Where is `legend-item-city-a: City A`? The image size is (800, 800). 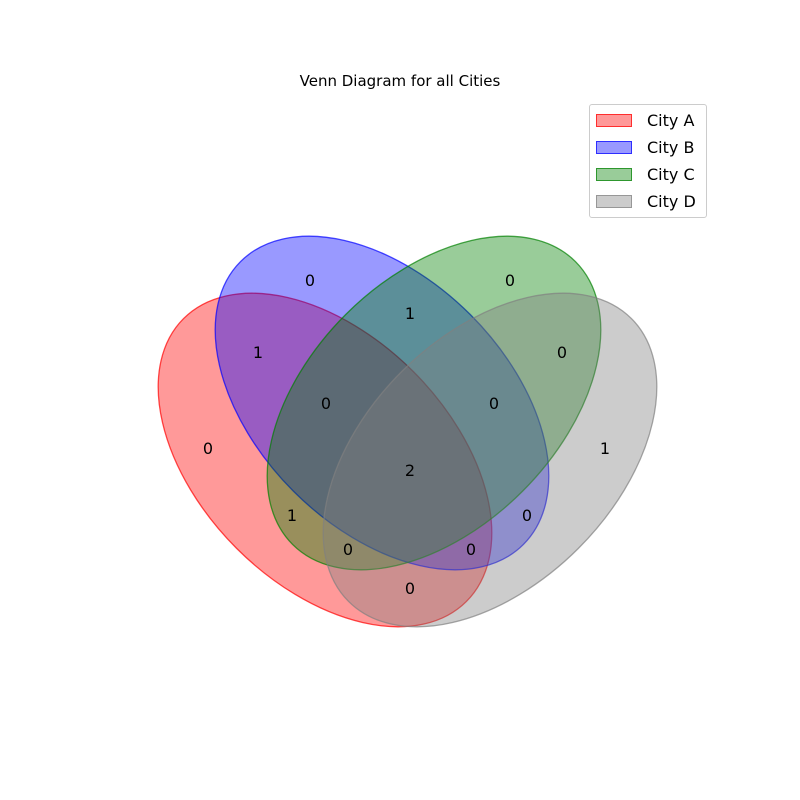 legend-item-city-a: City A is located at coordinates (652, 120).